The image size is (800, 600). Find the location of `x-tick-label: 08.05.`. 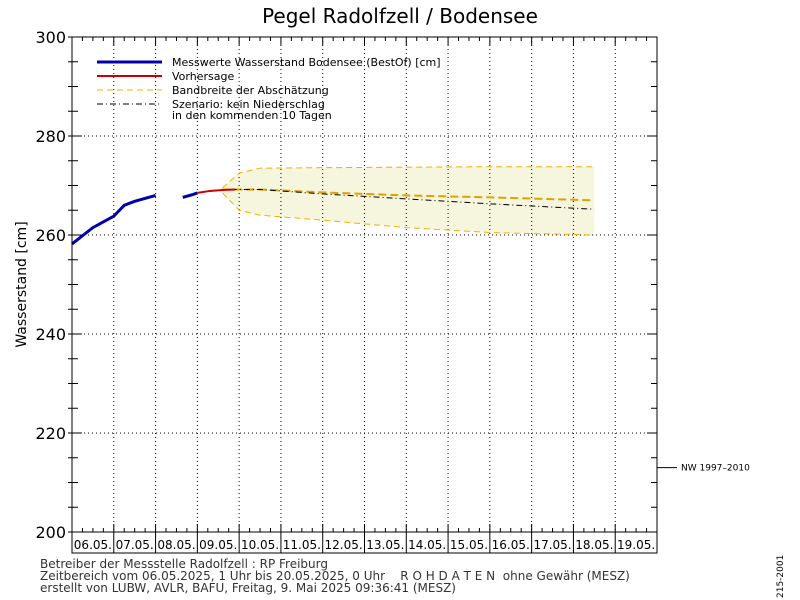

x-tick-label: 08.05. is located at coordinates (176, 545).